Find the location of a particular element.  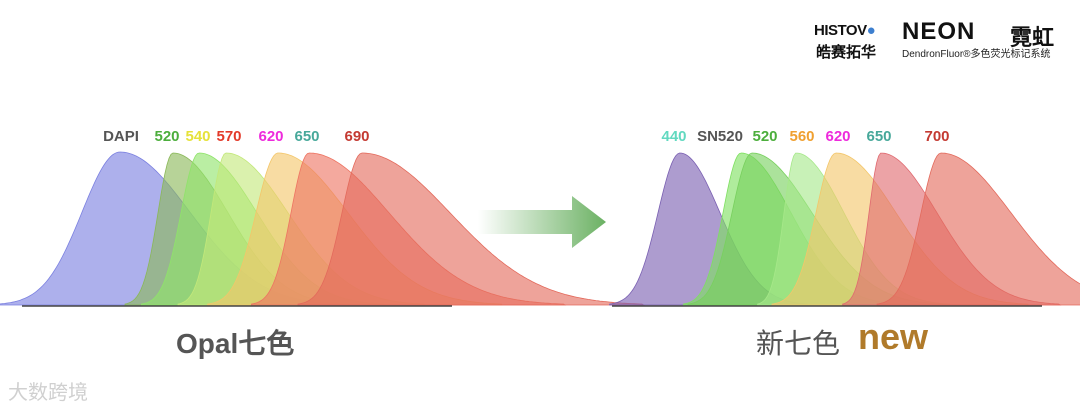

new-badge: new is located at coordinates (893, 336).